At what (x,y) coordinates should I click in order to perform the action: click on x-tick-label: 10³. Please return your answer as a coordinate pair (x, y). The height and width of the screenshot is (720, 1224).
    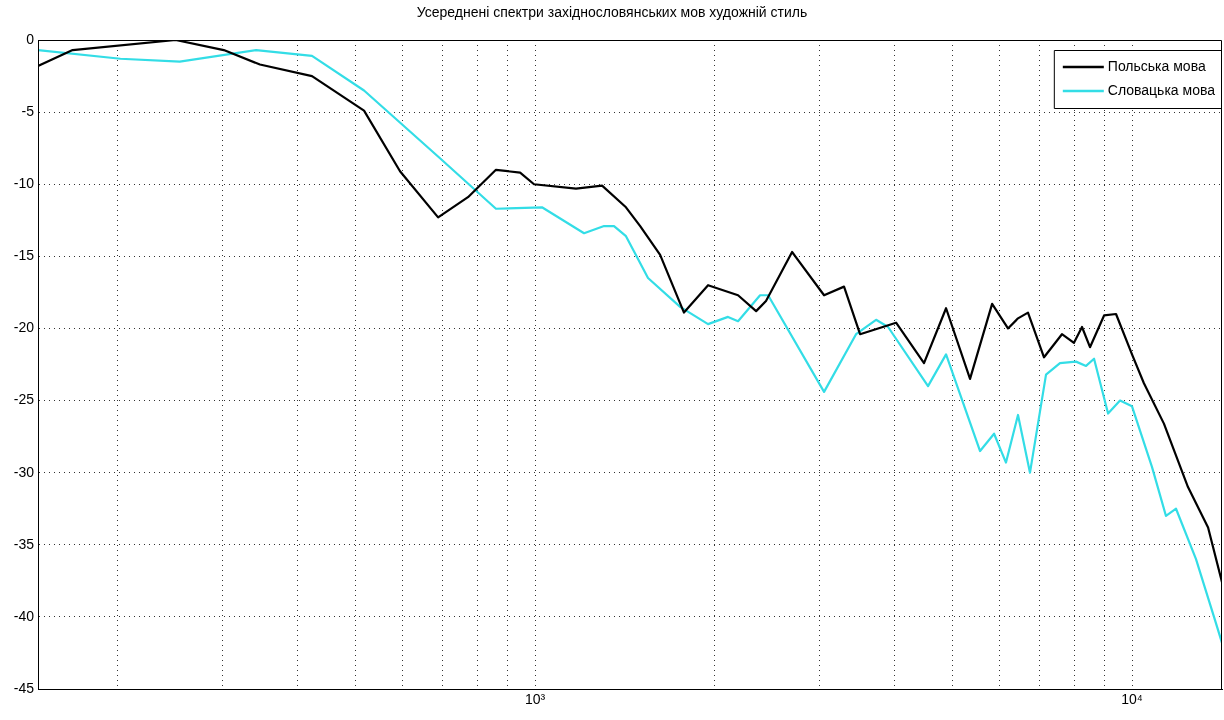
    Looking at the image, I should click on (535, 699).